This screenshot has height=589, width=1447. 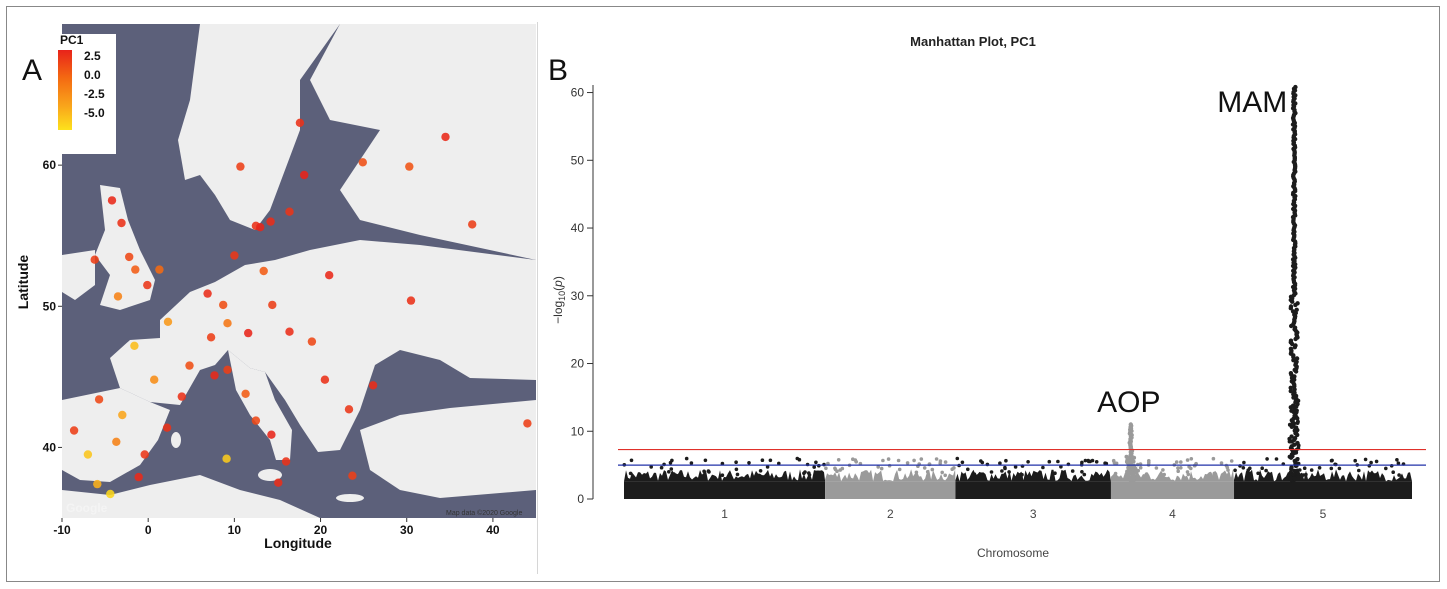 What do you see at coordinates (493, 530) in the screenshot?
I see `x-tick-label: 40` at bounding box center [493, 530].